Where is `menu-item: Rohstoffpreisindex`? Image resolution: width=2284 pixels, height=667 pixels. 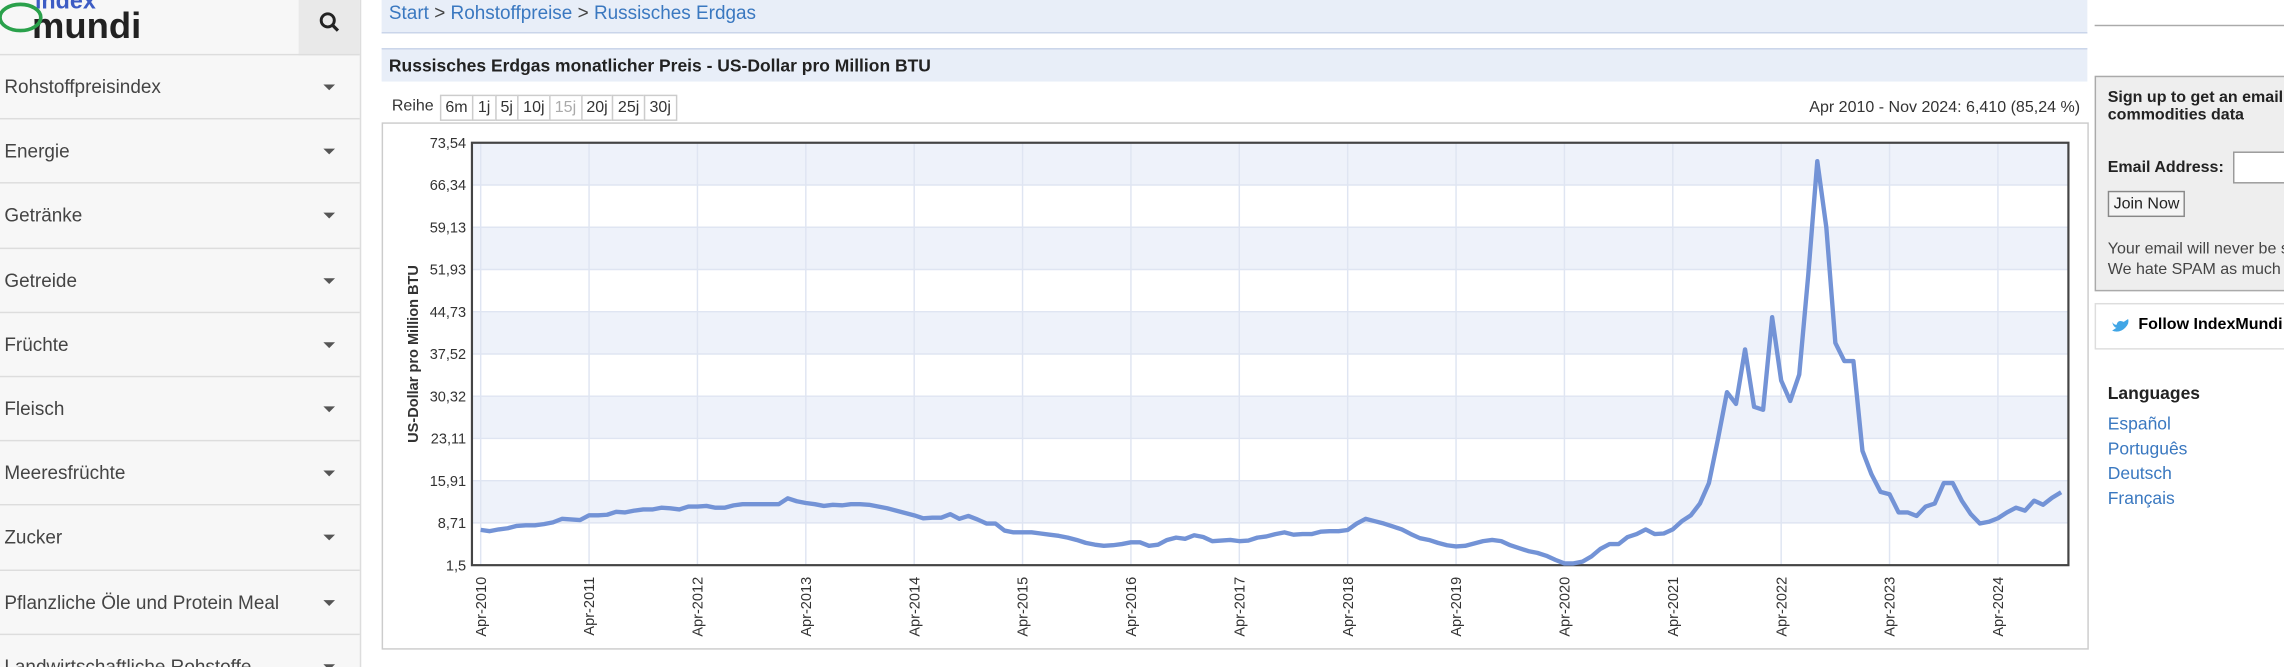 menu-item: Rohstoffpreisindex is located at coordinates (180, 85).